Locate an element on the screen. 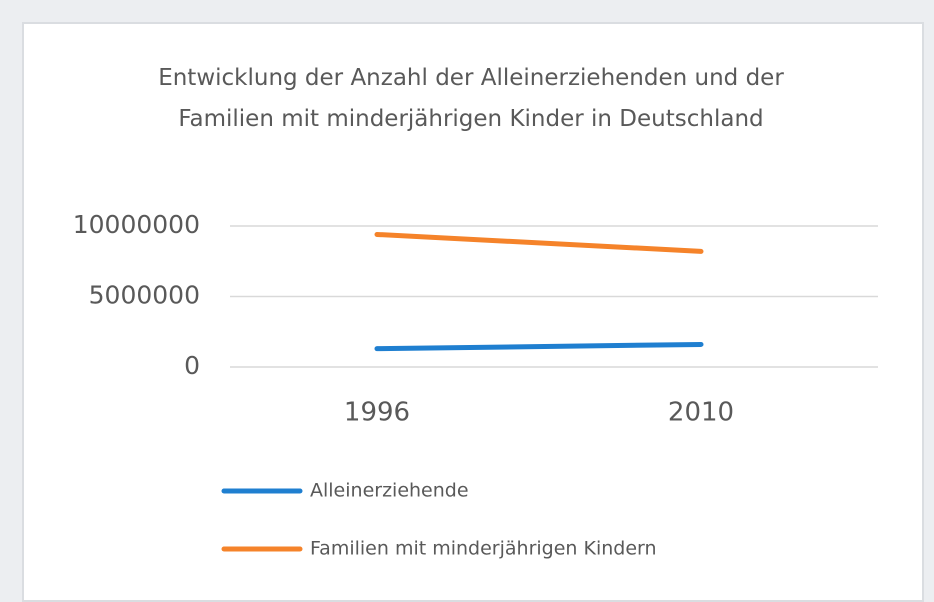 This screenshot has height=602, width=934. x-tick-label: 2010 is located at coordinates (701, 413).